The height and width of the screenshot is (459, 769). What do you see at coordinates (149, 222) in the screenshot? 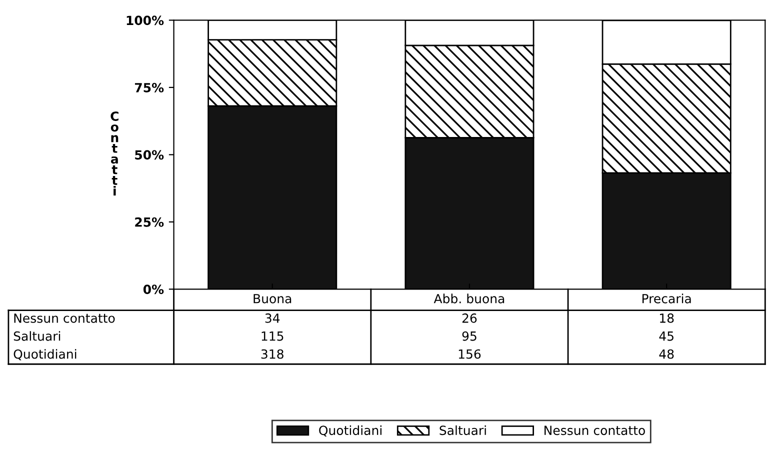
I see `y-tick-label: 25%` at bounding box center [149, 222].